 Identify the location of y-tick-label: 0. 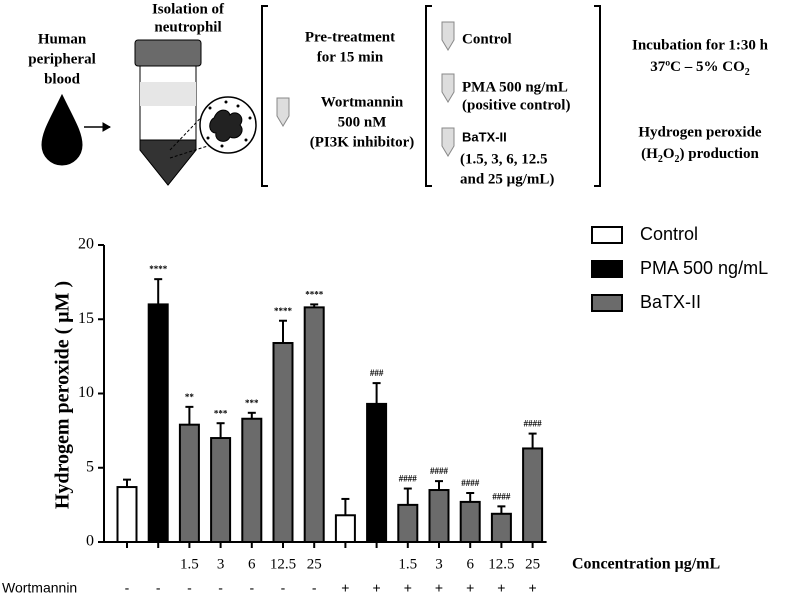
(90, 541).